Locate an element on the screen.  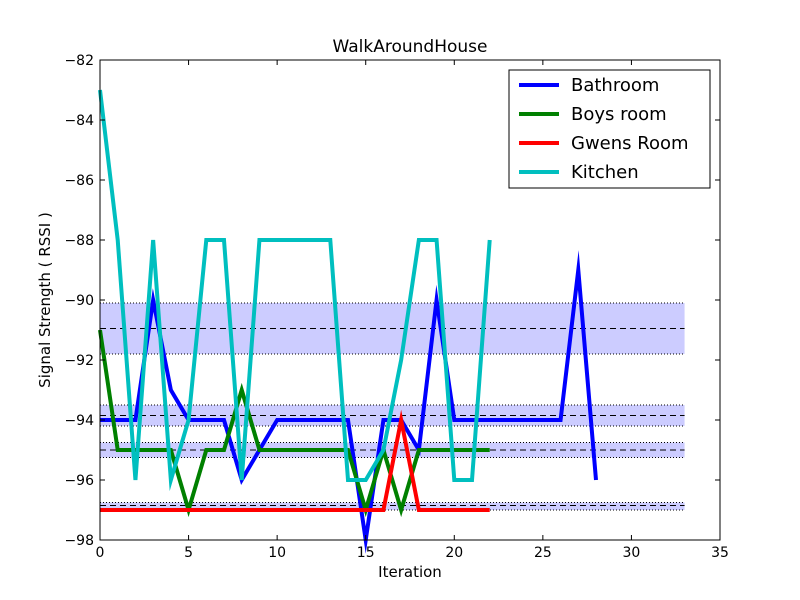
y-tick-label: −90 is located at coordinates (79, 301).